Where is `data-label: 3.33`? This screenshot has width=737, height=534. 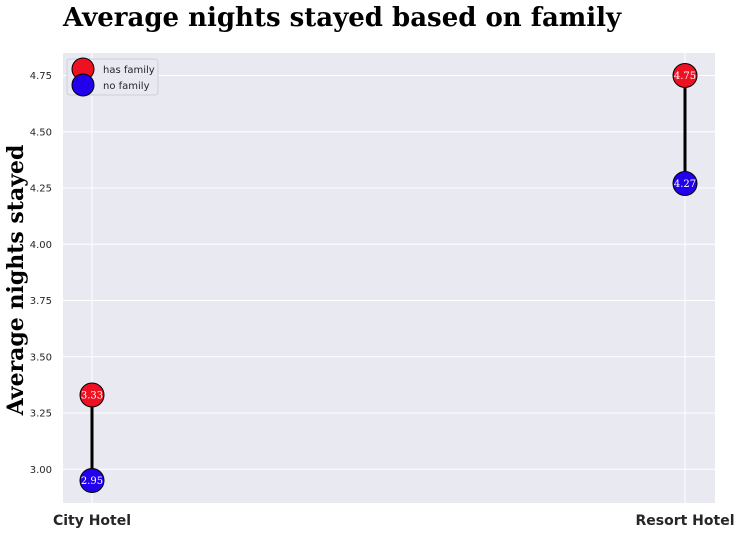
data-label: 3.33 is located at coordinates (92, 396).